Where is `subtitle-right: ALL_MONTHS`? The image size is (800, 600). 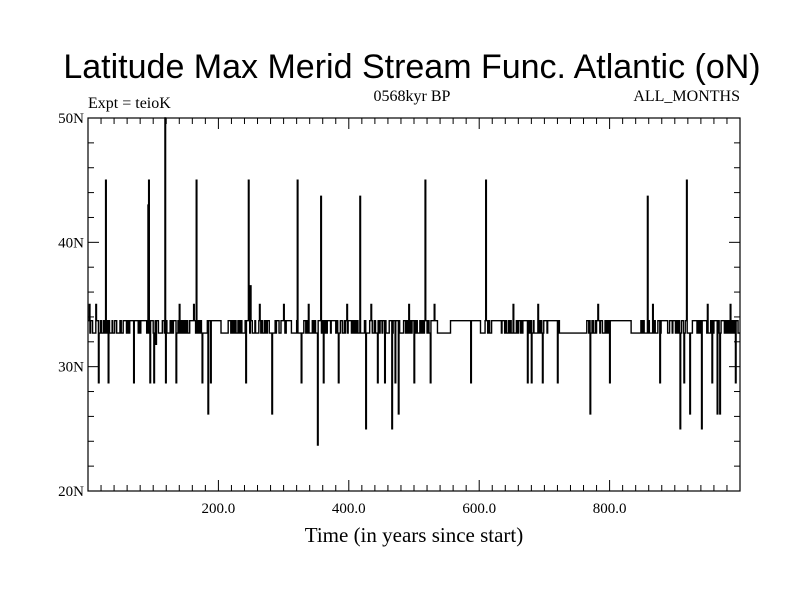 subtitle-right: ALL_MONTHS is located at coordinates (686, 96).